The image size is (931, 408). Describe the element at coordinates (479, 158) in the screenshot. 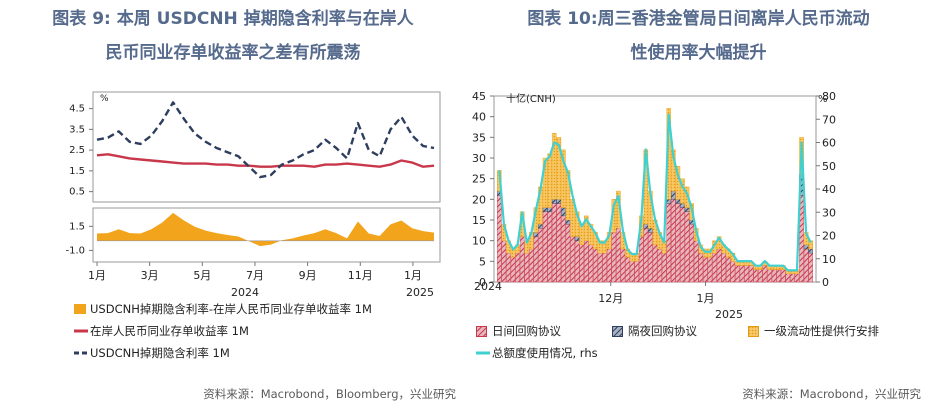

I see `right-left-ytick-label: 30` at that location.